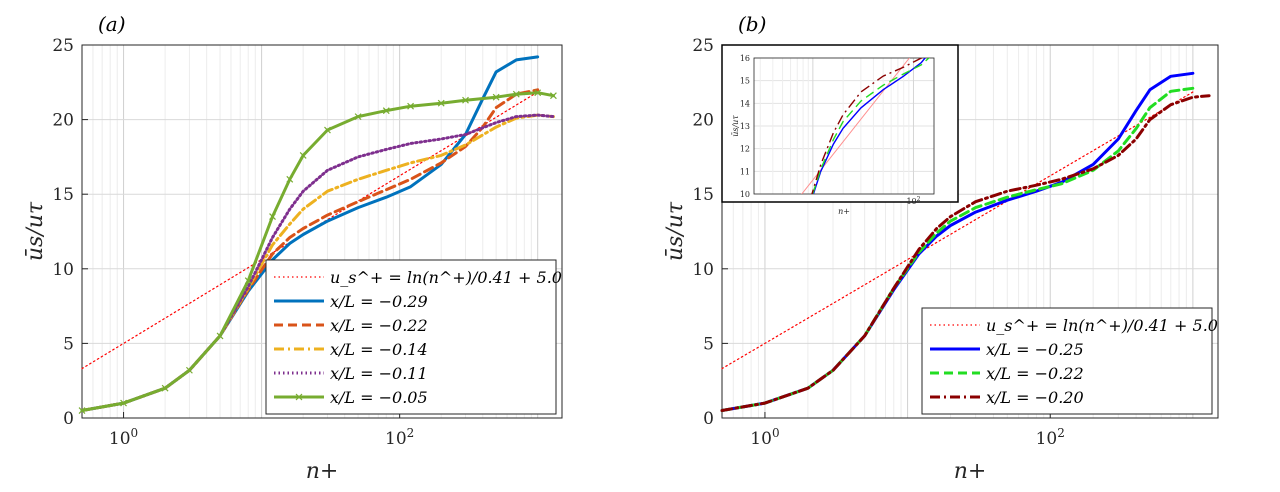  Describe the element at coordinates (752, 24) in the screenshot. I see `panel-label: (b)` at that location.